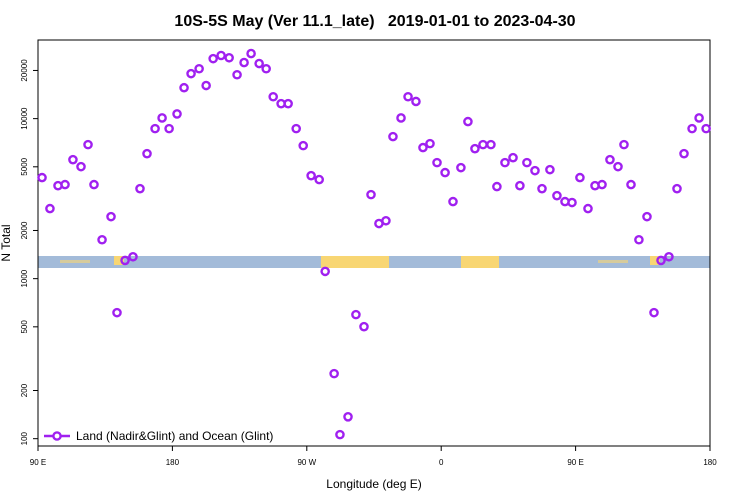  Describe the element at coordinates (24, 438) in the screenshot. I see `y-tick-label: 100` at that location.